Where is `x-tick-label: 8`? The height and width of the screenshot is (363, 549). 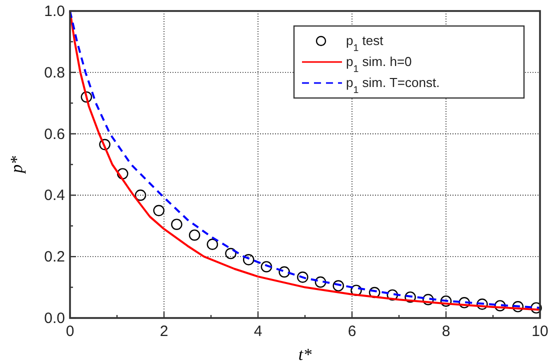 x-tick-label: 8 is located at coordinates (446, 331).